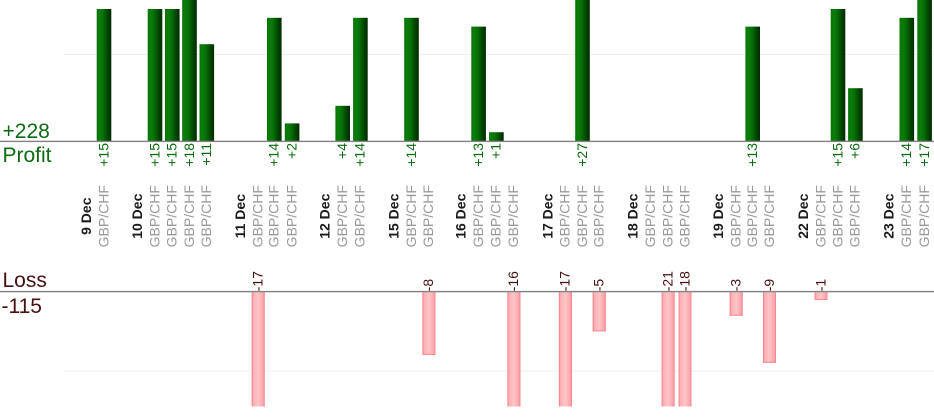 This screenshot has height=420, width=934. I want to click on svg-text: -5, so click(599, 285).